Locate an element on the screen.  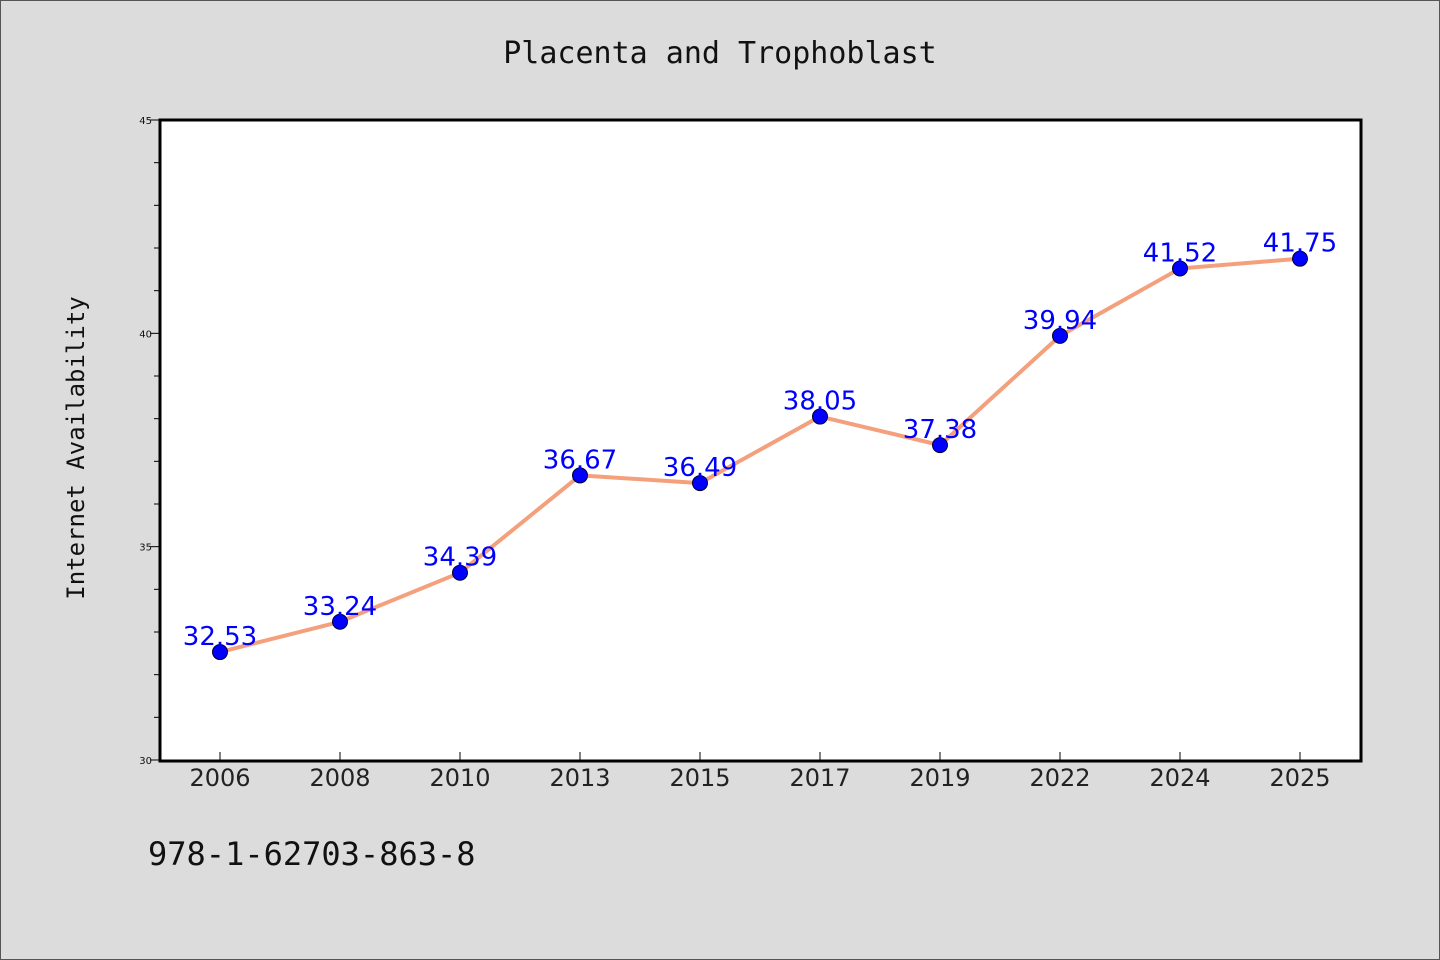
y-tick-label: 45 is located at coordinates (145, 121).